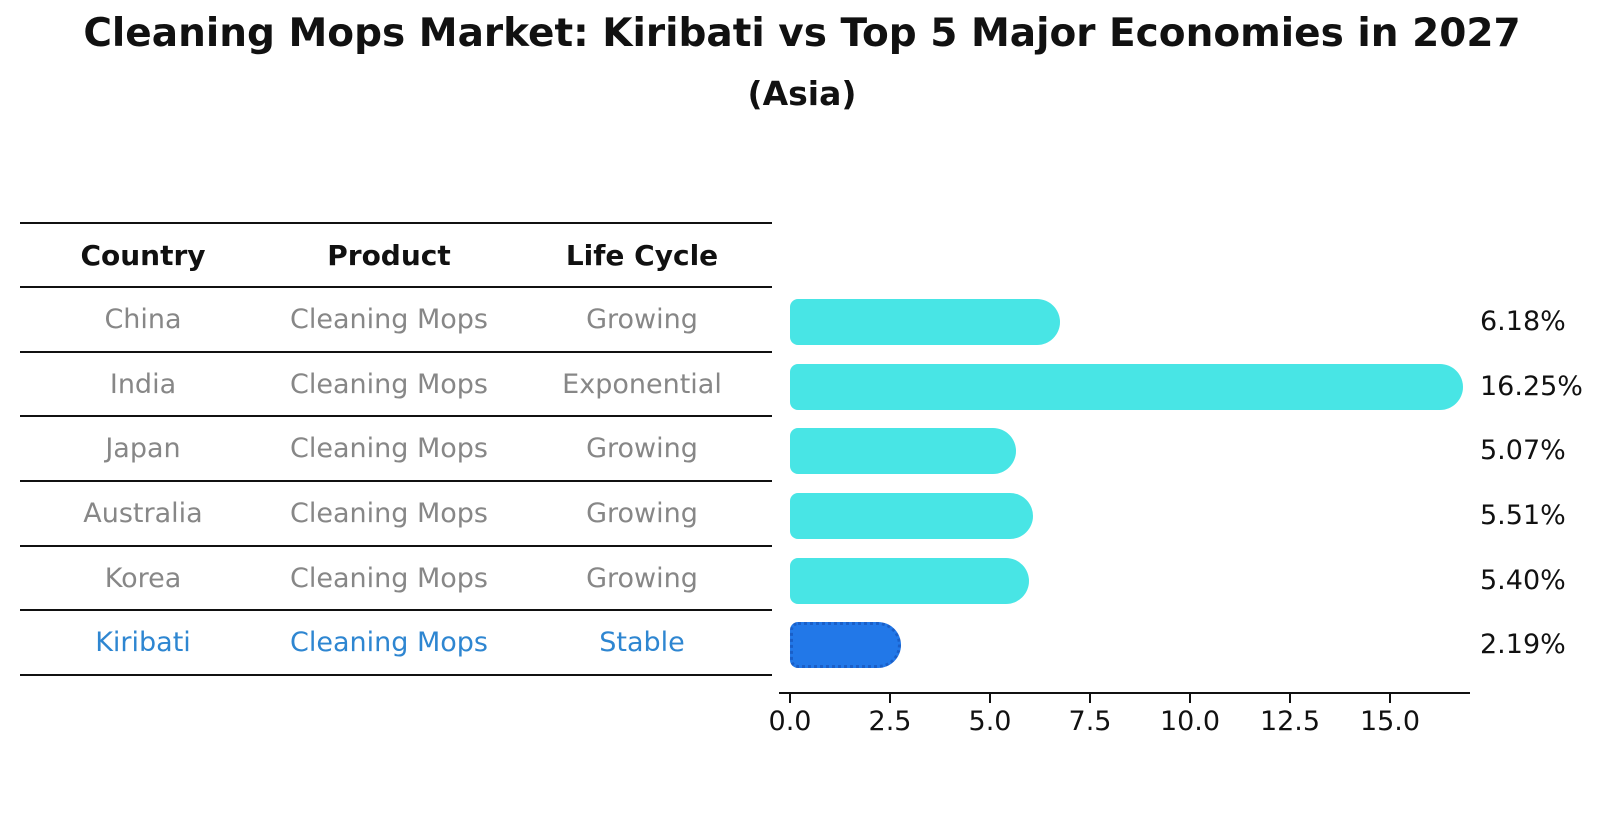 Image resolution: width=1604 pixels, height=823 pixels. Describe the element at coordinates (1523, 451) in the screenshot. I see `bar-value-label-japan: 5.07%` at that location.